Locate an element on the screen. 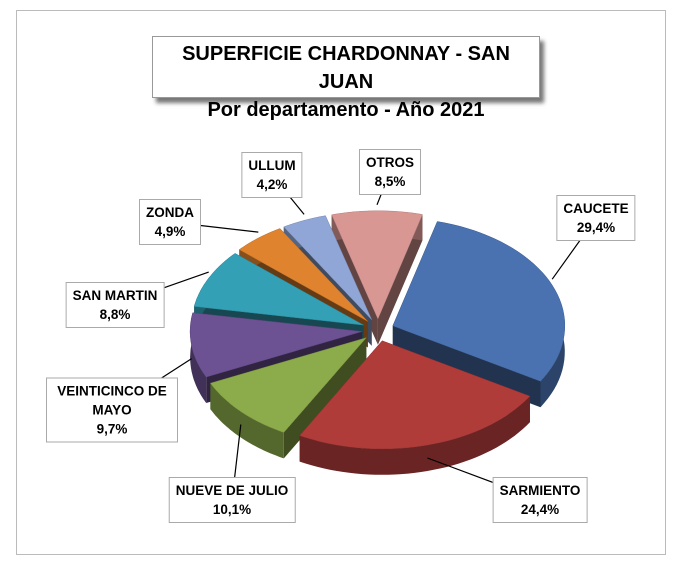 The height and width of the screenshot is (575, 684). label-value: 4,2% is located at coordinates (272, 184).